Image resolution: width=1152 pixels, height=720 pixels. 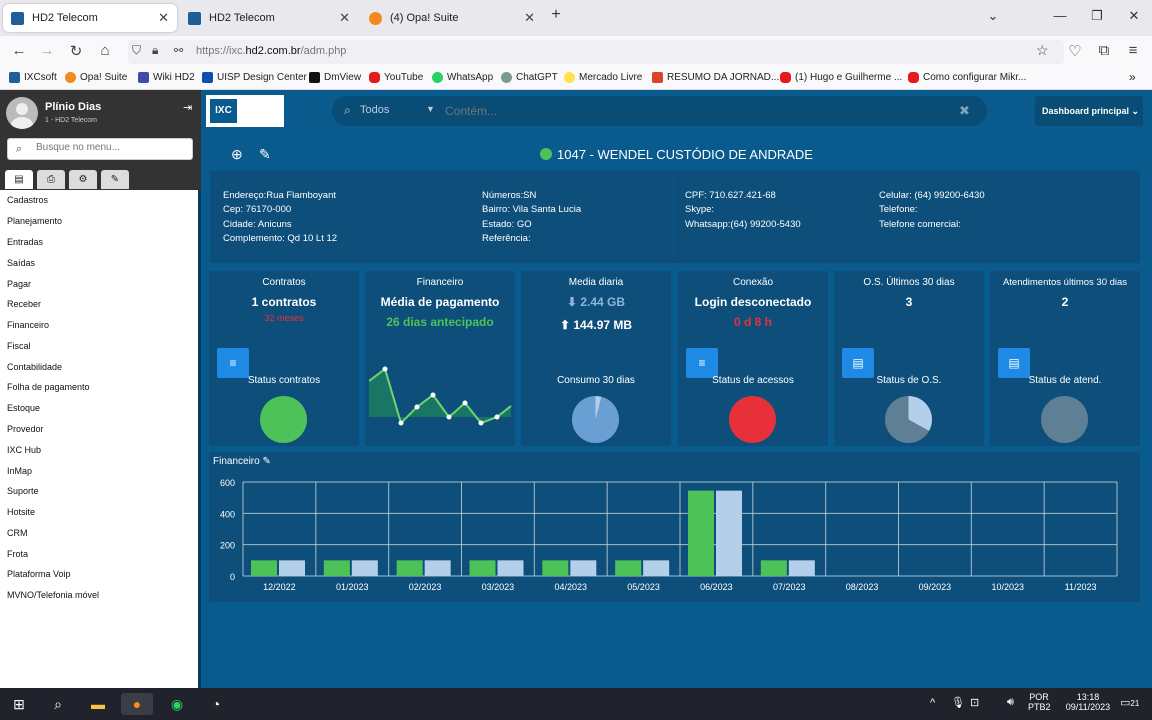 What do you see at coordinates (1060, 15) in the screenshot?
I see `minimize-icon: —` at bounding box center [1060, 15].